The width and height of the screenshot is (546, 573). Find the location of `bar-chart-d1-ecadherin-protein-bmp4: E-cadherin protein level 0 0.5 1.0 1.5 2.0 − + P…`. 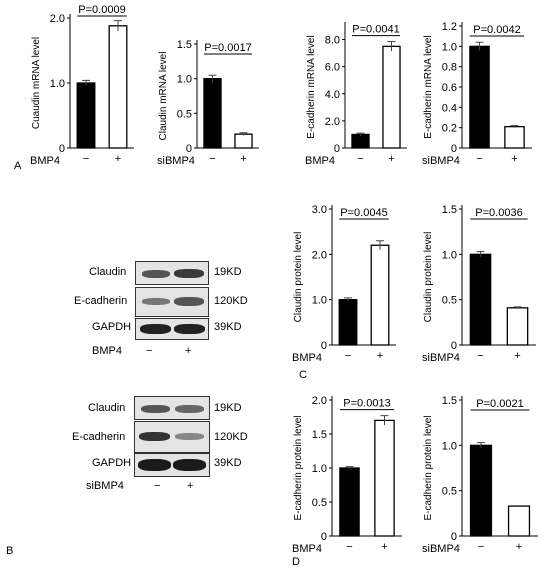

bar-chart-d1-ecadherin-protein-bmp4: E-cadherin protein level 0 0.5 1.0 1.5 2.0 − + P… is located at coordinates (347, 474).